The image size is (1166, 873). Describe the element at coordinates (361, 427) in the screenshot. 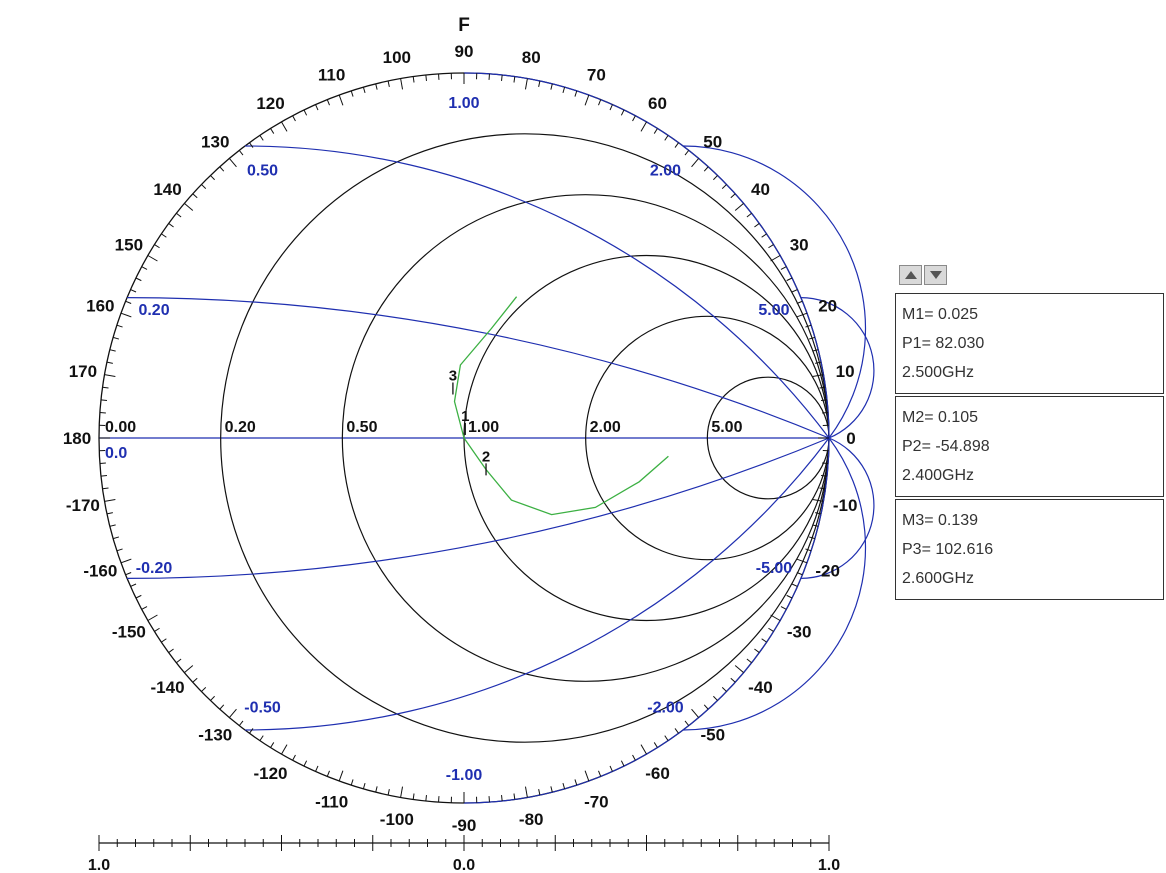

I see `resistance-label-0.50: 0.50` at that location.